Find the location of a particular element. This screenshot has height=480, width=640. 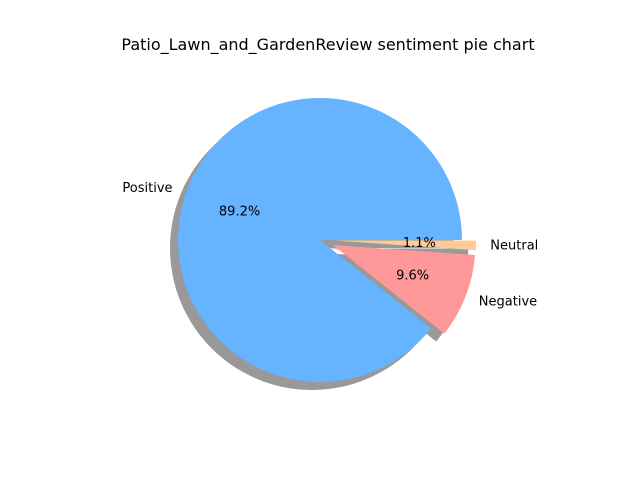

percent-label-neutral: 1.1% is located at coordinates (419, 243).